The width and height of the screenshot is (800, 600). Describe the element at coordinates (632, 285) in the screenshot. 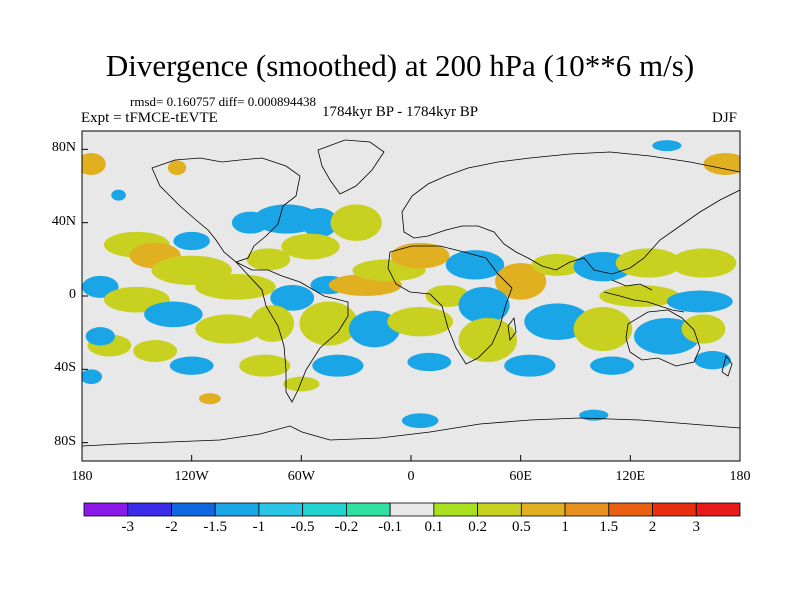

I see `borneo-coast` at that location.